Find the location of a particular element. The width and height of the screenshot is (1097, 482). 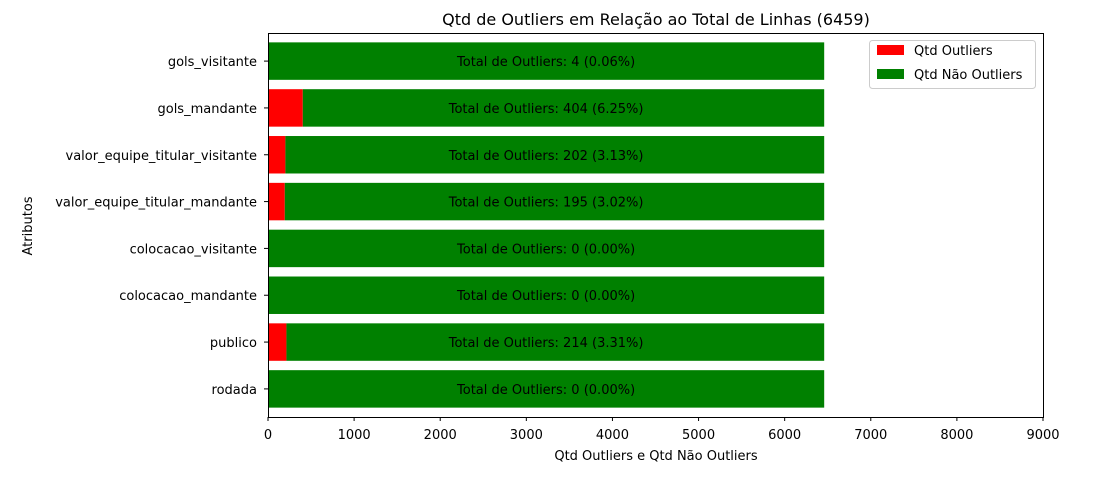

x-tick-label: 3000 is located at coordinates (526, 435).